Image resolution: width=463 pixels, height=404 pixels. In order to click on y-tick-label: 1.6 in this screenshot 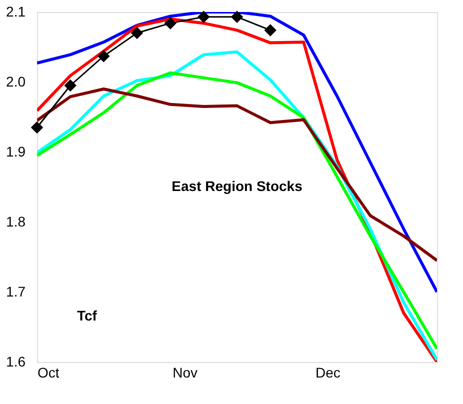, I will do `click(16, 362)`.